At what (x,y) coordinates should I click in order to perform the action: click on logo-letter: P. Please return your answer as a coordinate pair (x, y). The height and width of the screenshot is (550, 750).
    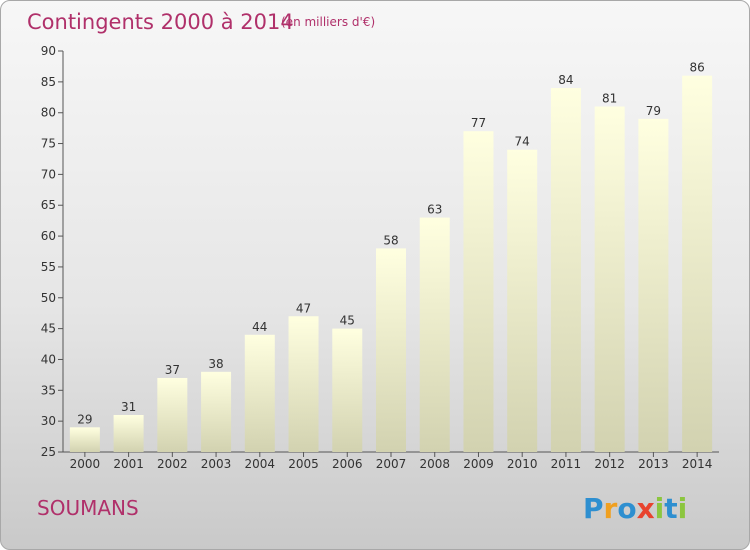
    Looking at the image, I should click on (593, 508).